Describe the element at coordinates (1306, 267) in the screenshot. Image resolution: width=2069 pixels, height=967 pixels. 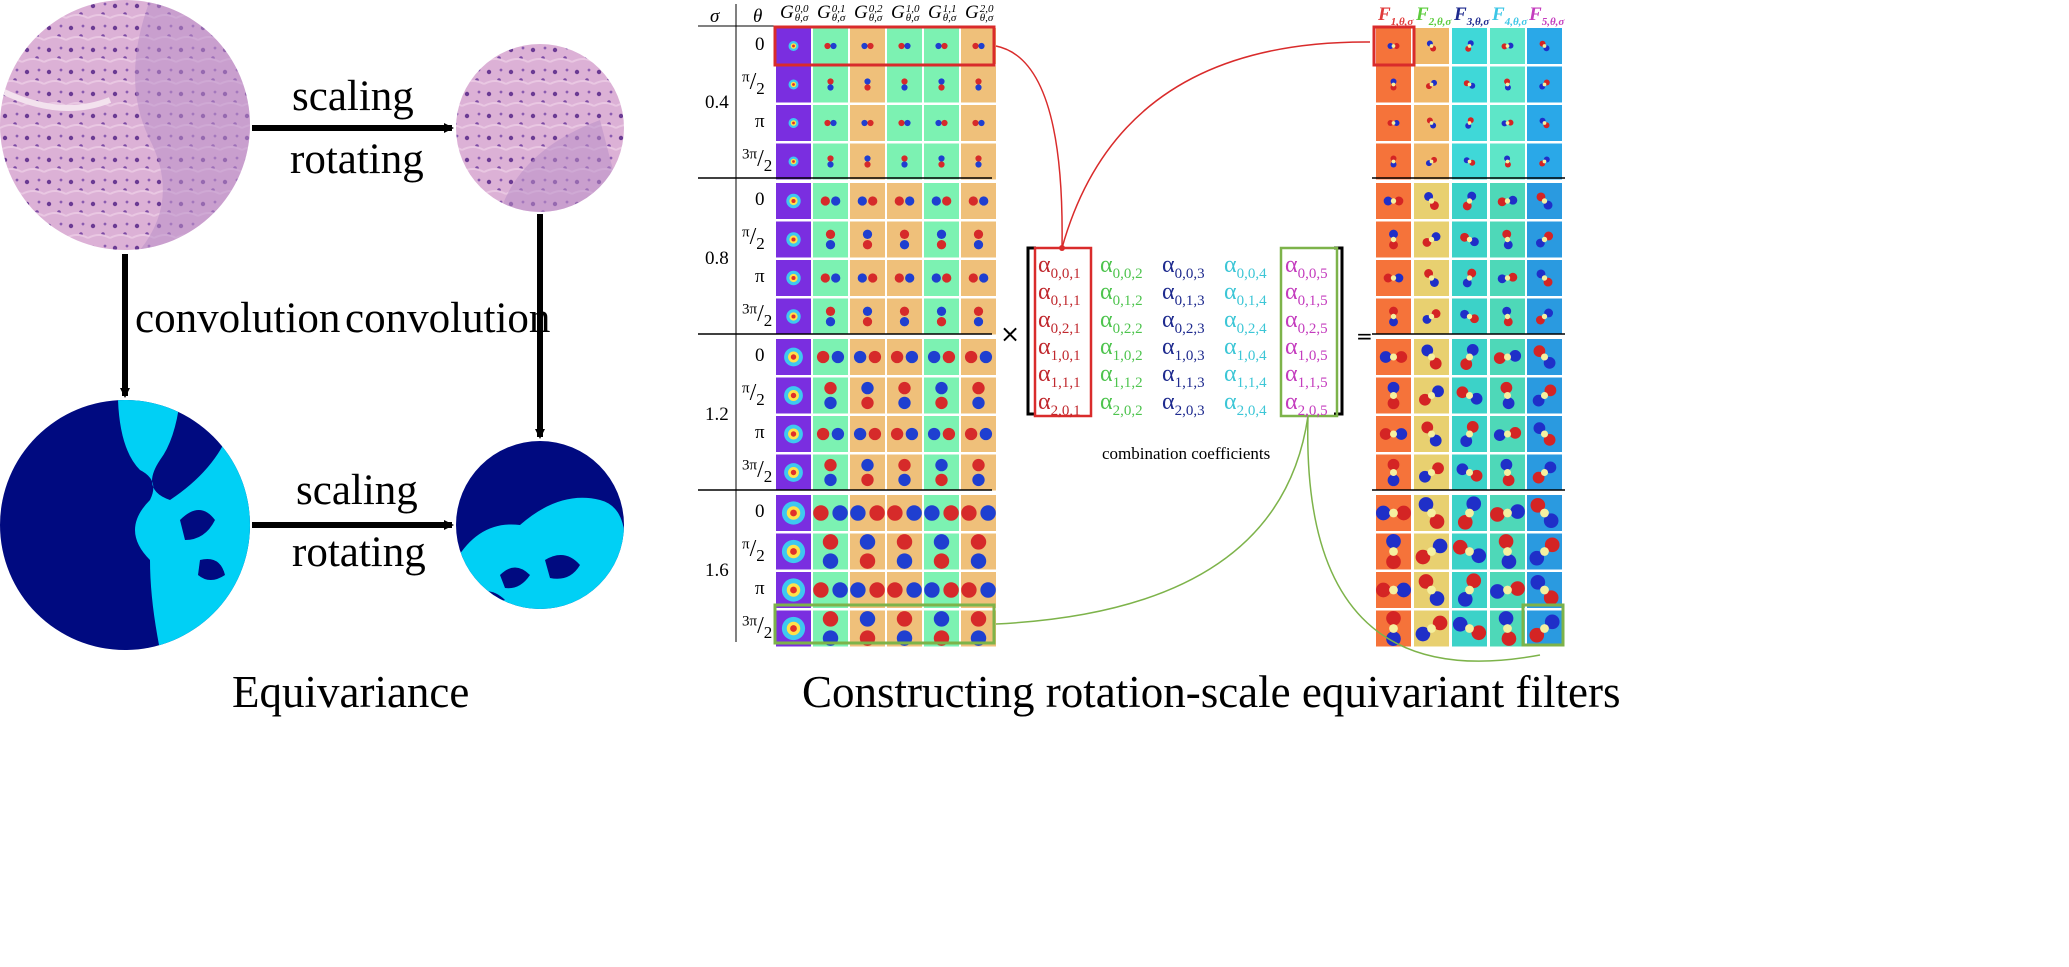
I see `coefficient-entry: α0,0,5` at that location.